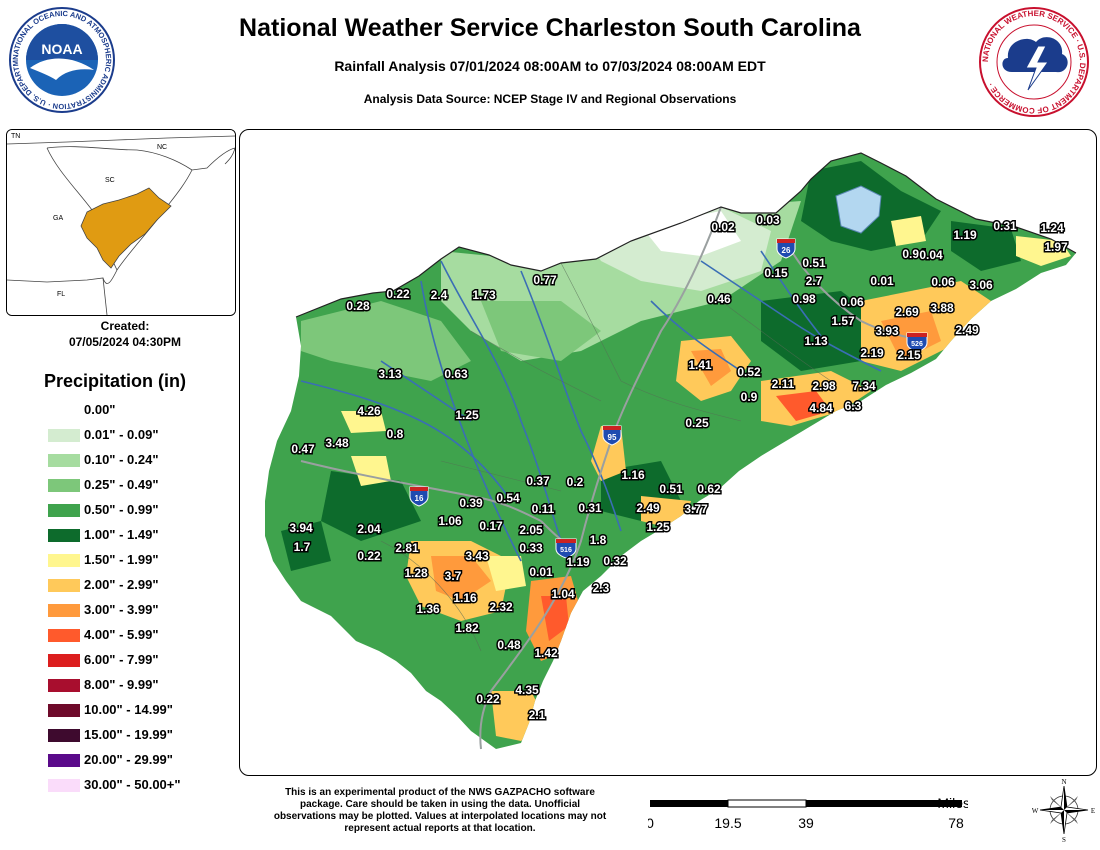 This screenshot has height=850, width=1100. I want to click on observation-value: 2.3, so click(601, 588).